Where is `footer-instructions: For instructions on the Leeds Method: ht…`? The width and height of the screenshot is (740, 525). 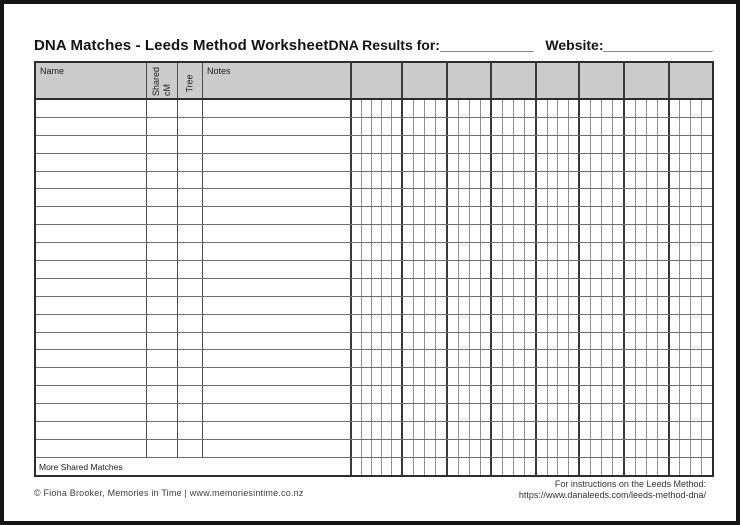 footer-instructions: For instructions on the Leeds Method: ht… is located at coordinates (612, 489).